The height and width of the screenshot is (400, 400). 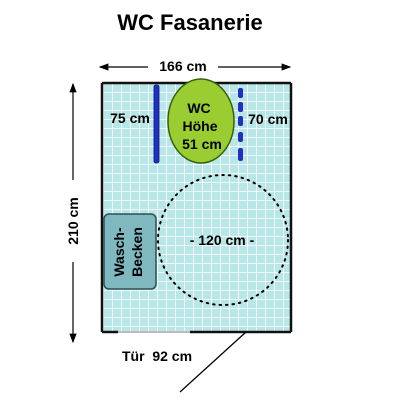 I want to click on width-label: 166 cm, so click(x=182, y=66).